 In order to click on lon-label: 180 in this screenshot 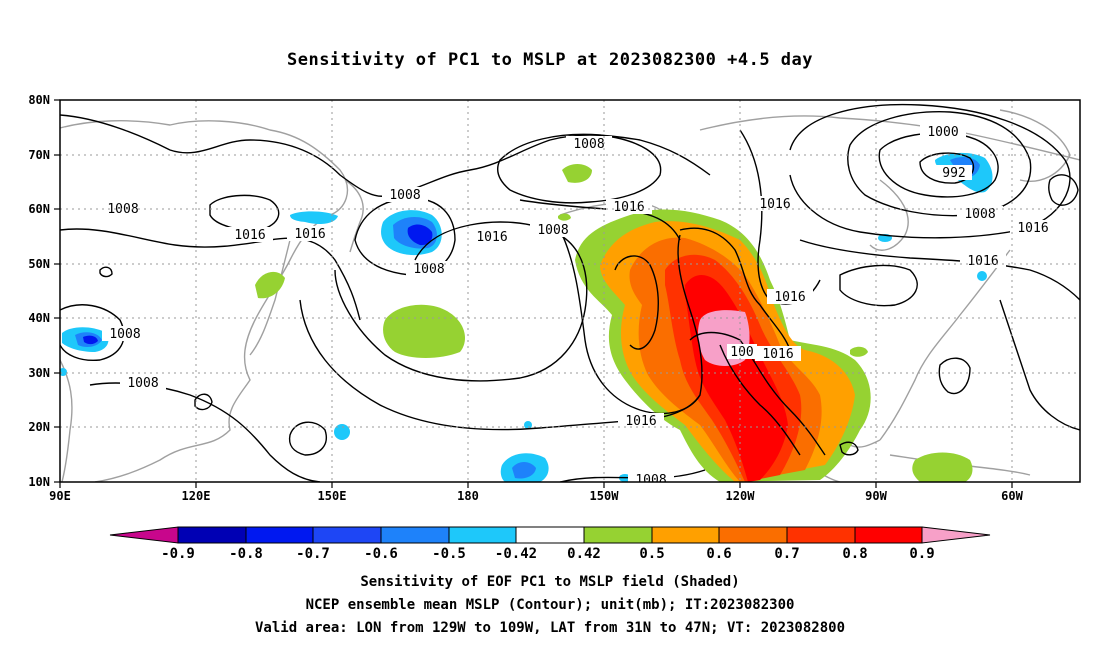, I will do `click(468, 496)`.